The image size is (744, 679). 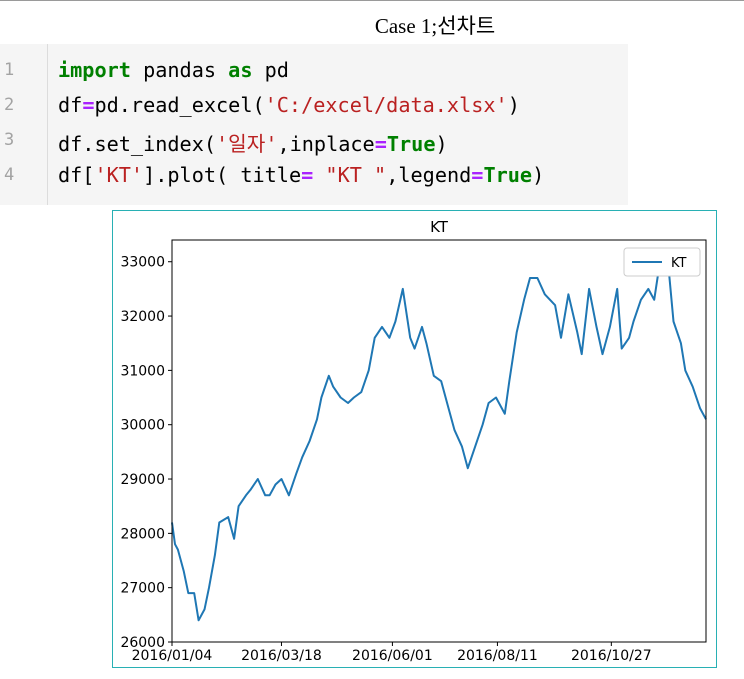 I want to click on y-tick-label: 33000, so click(x=142, y=263).